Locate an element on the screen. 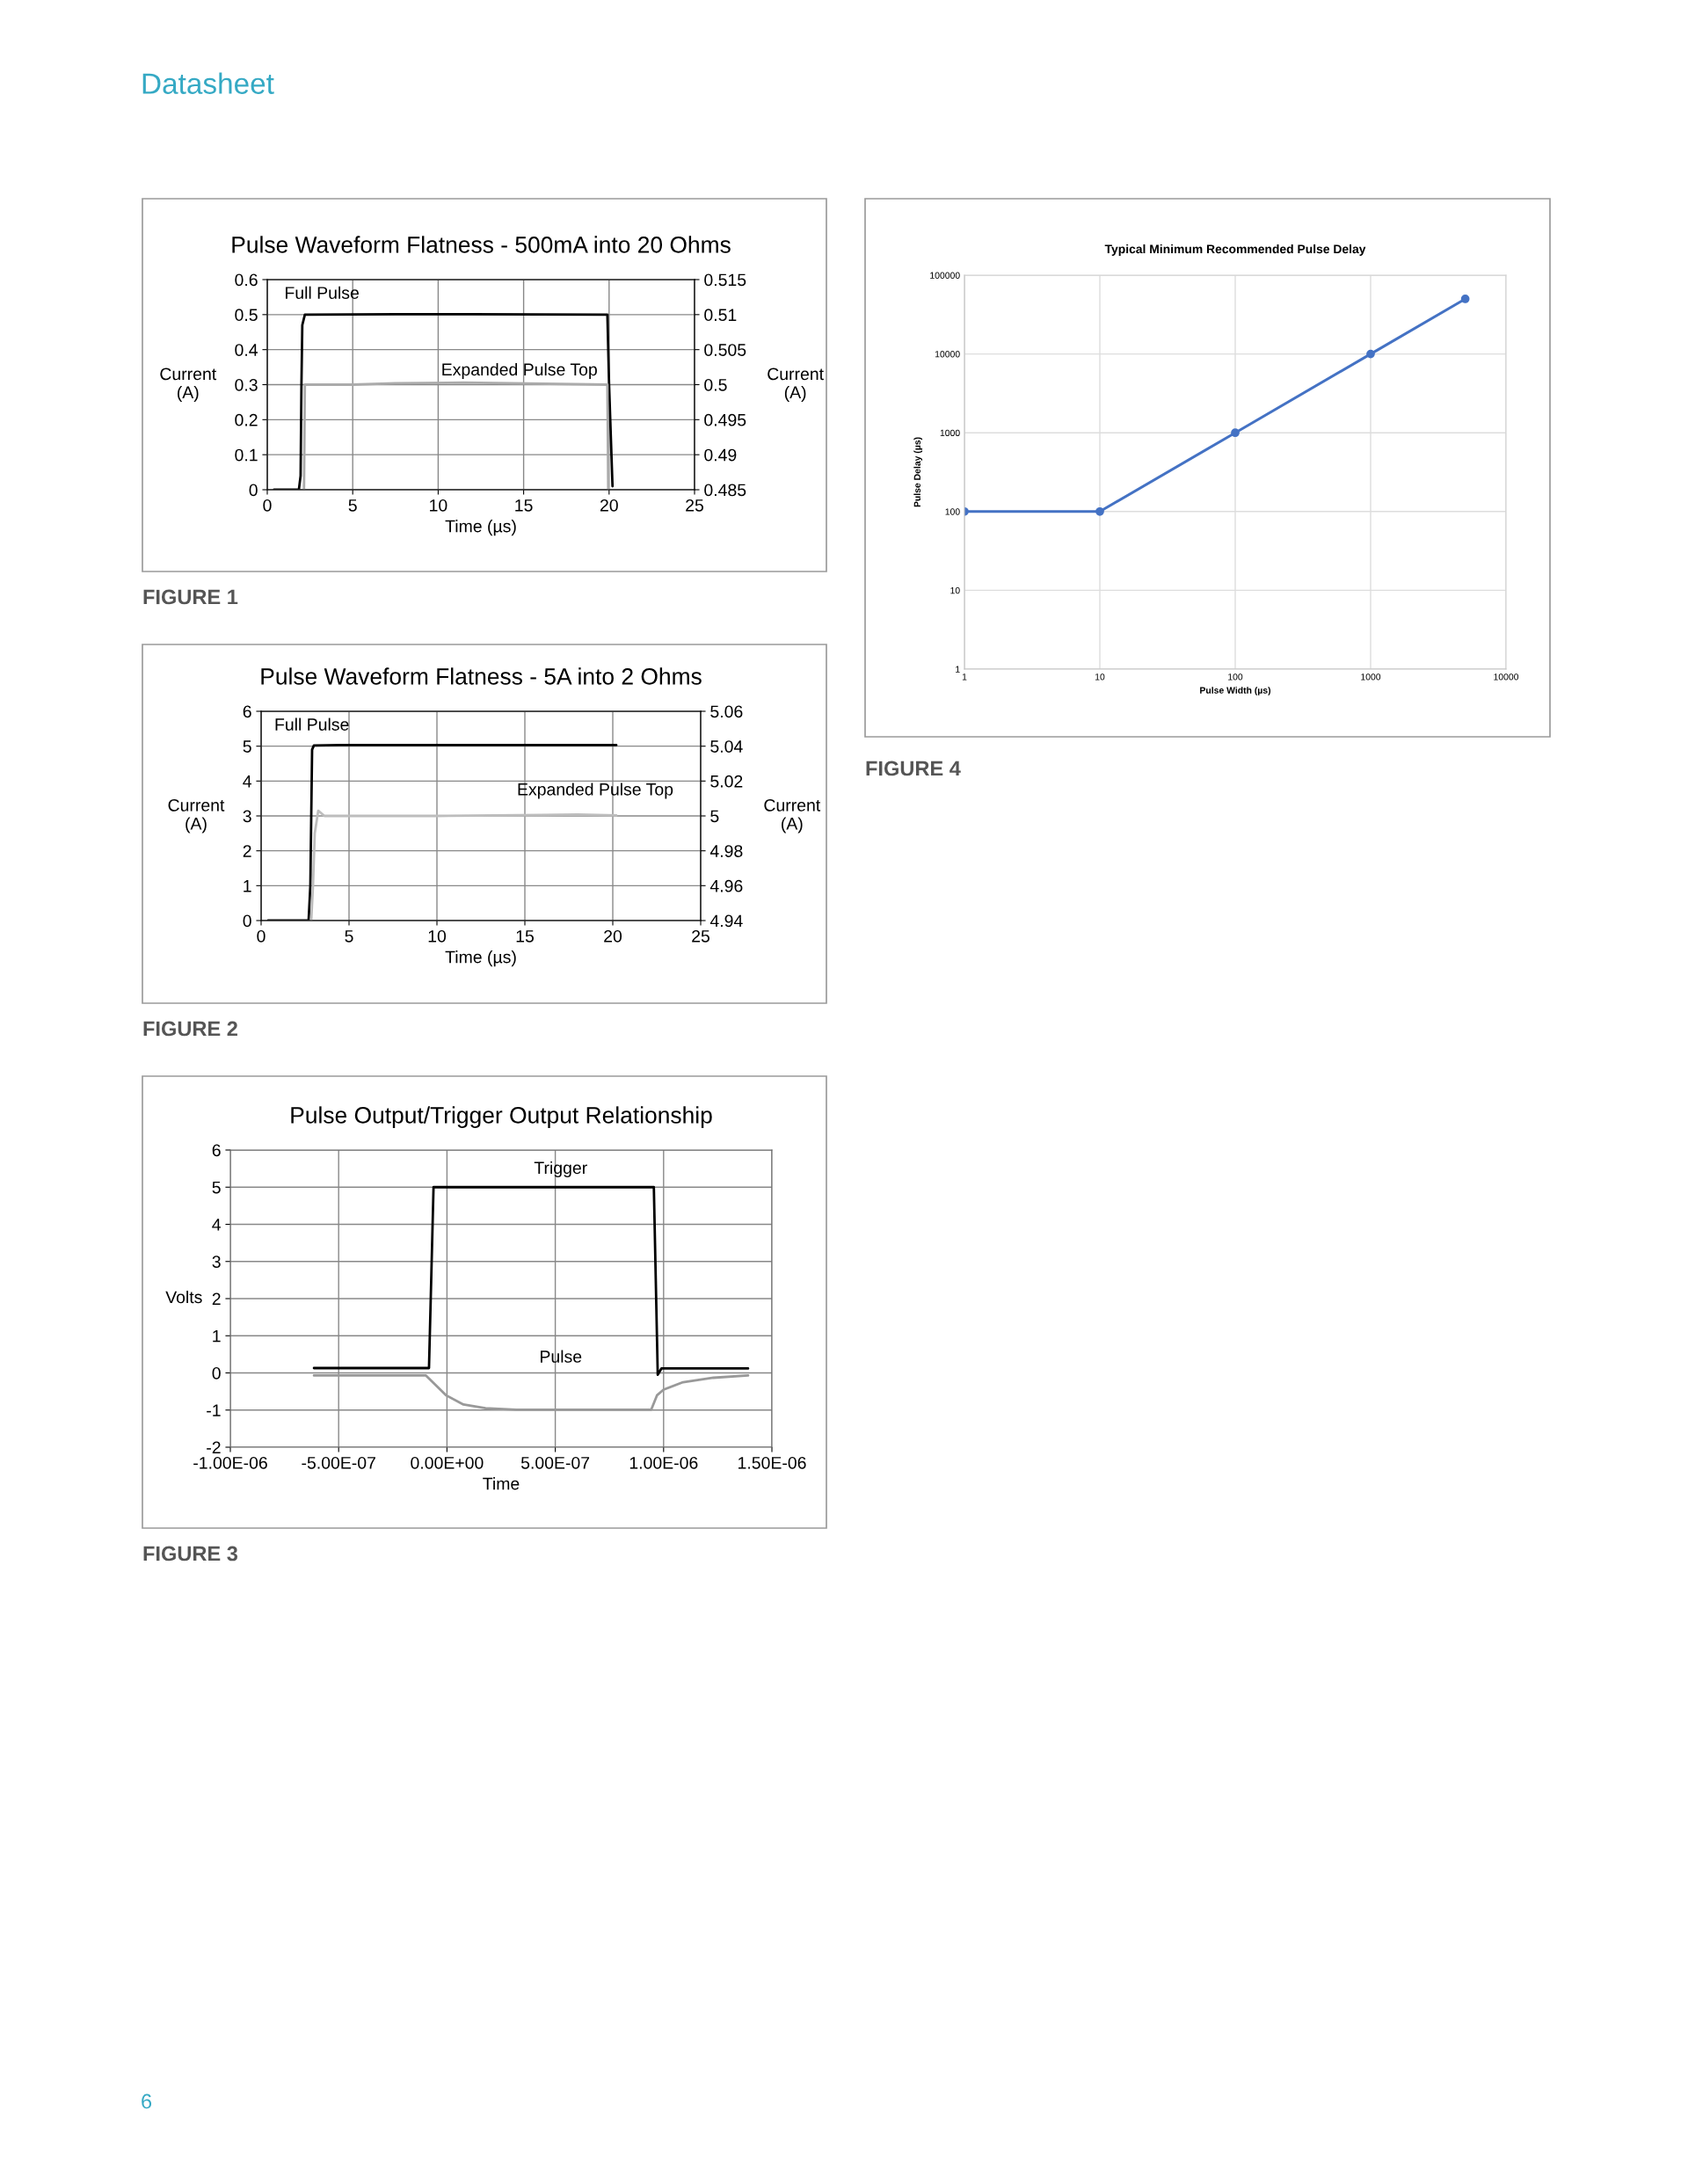  y2-tick-label: 4.96 is located at coordinates (726, 885).